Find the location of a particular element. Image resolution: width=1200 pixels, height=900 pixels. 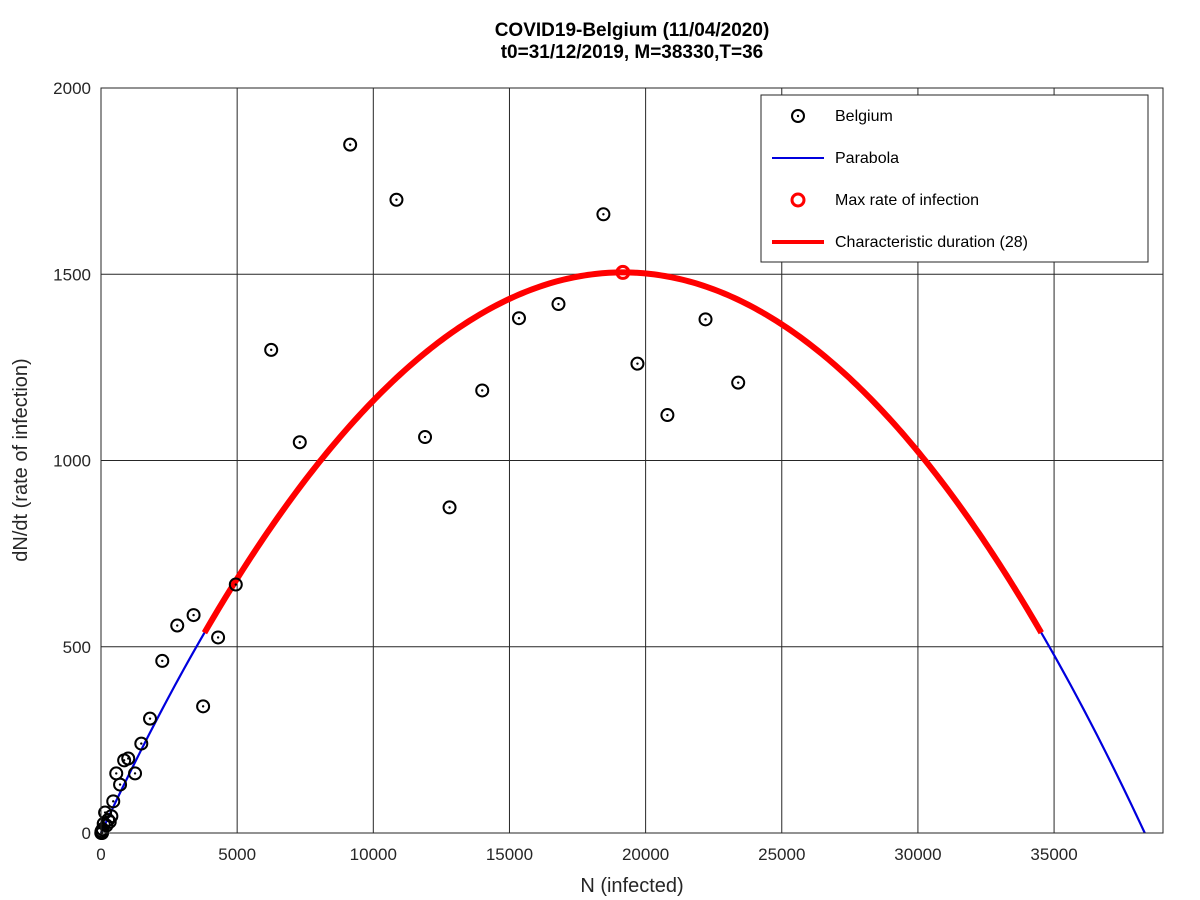

x-tick-label-2: 10000 is located at coordinates (373, 854).